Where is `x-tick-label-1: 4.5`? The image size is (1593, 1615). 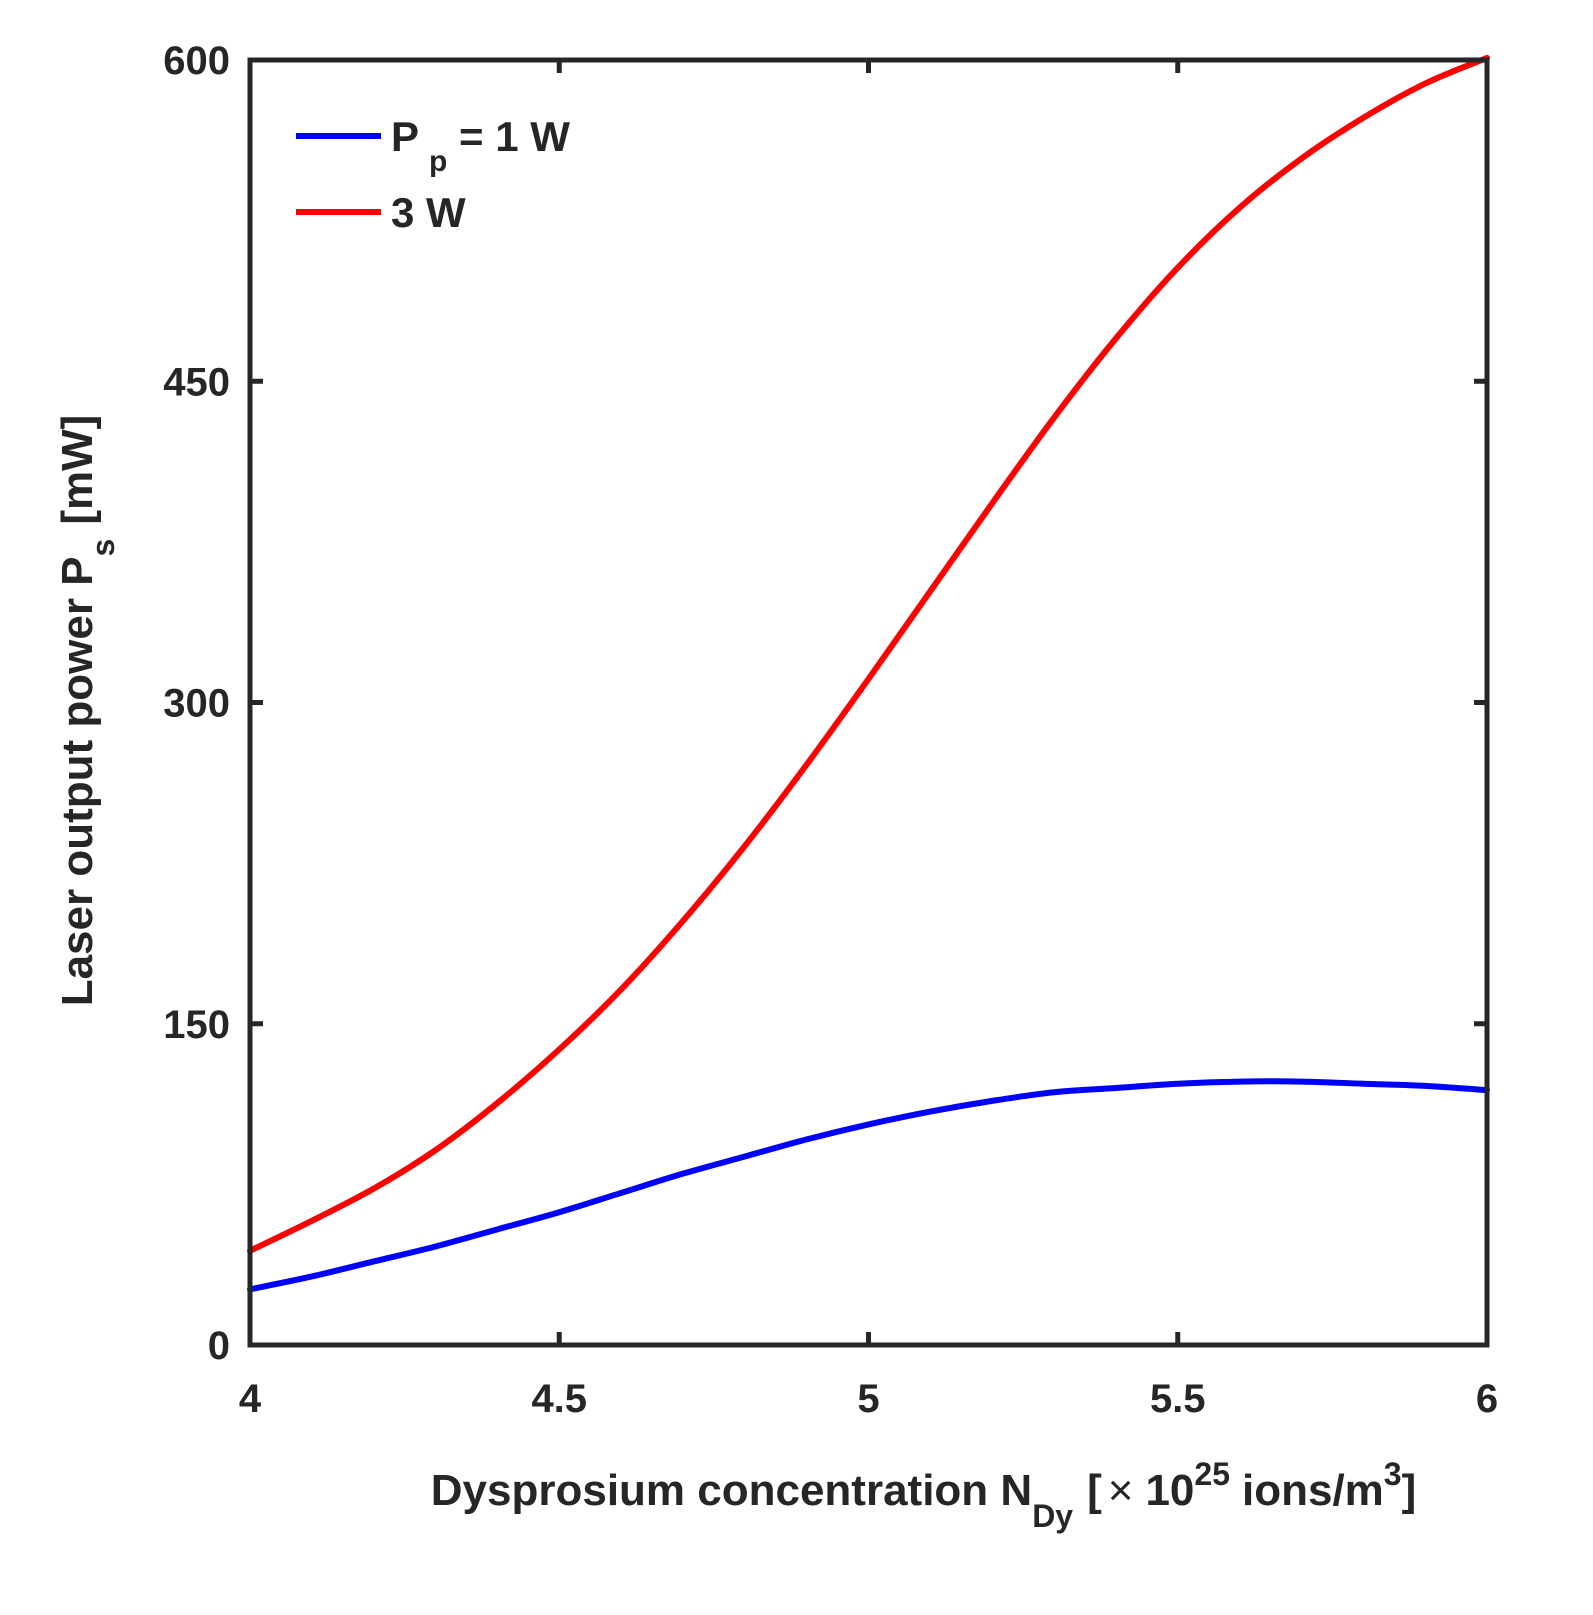 x-tick-label-1: 4.5 is located at coordinates (559, 1399).